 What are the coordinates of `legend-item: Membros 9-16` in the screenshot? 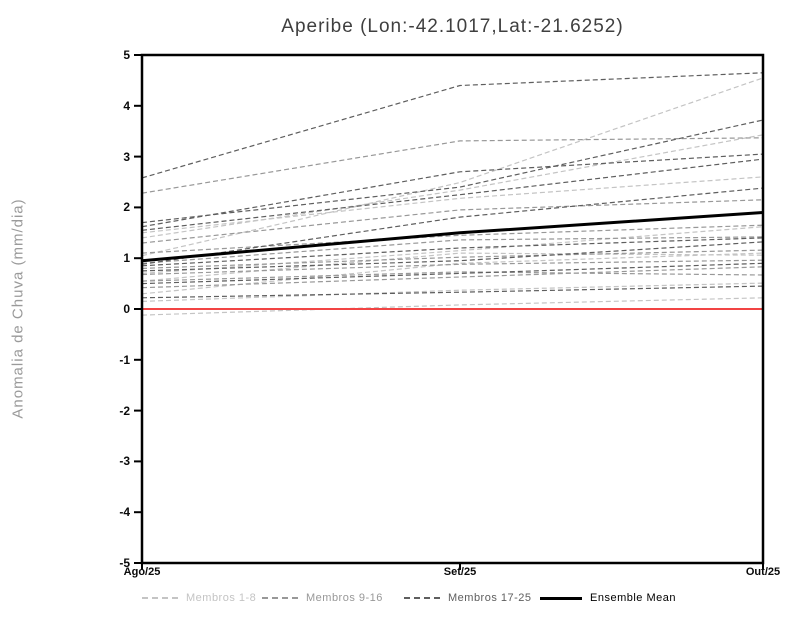 It's located at (322, 598).